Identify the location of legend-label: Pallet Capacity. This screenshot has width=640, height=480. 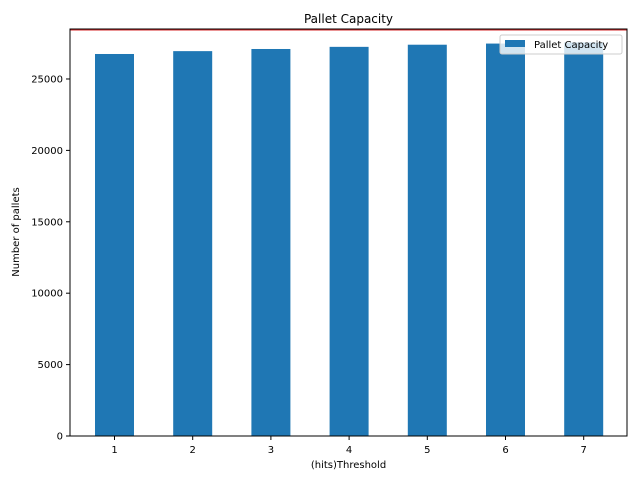
(571, 45).